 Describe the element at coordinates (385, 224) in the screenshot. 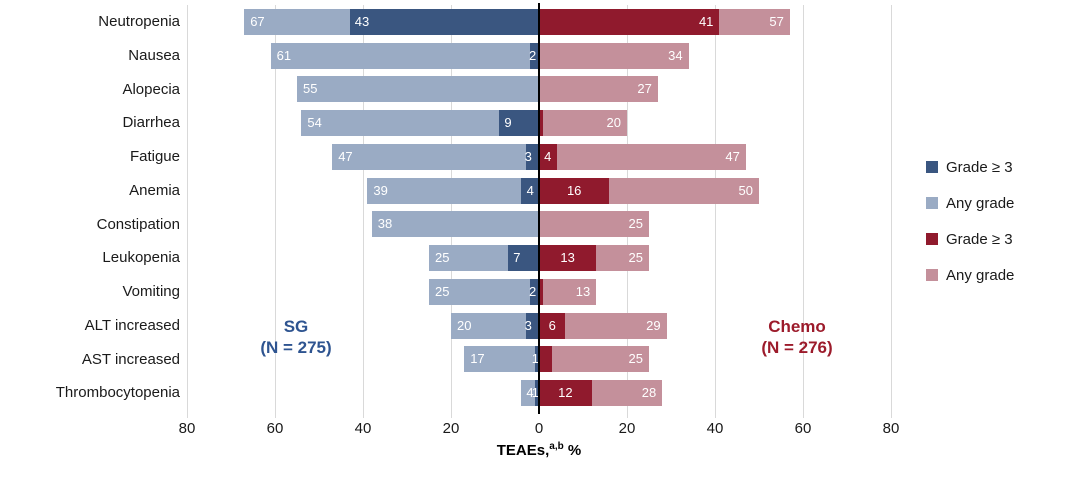

I see `value-label-sg-any-grade: 38` at that location.